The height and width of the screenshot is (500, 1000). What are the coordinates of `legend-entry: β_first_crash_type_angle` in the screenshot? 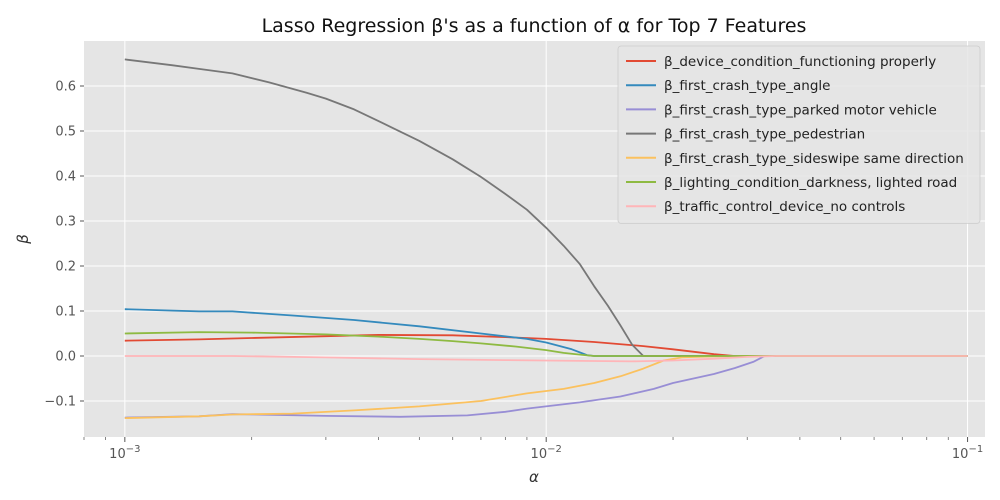 It's located at (747, 86).